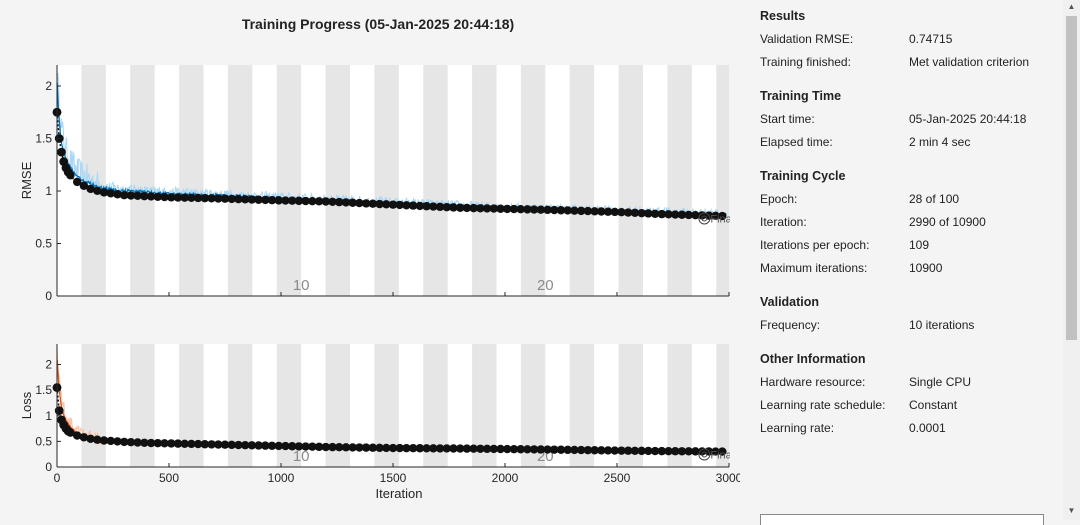 The height and width of the screenshot is (525, 1080). What do you see at coordinates (1071, 6) in the screenshot?
I see `scroll-up-icon: ▲` at bounding box center [1071, 6].